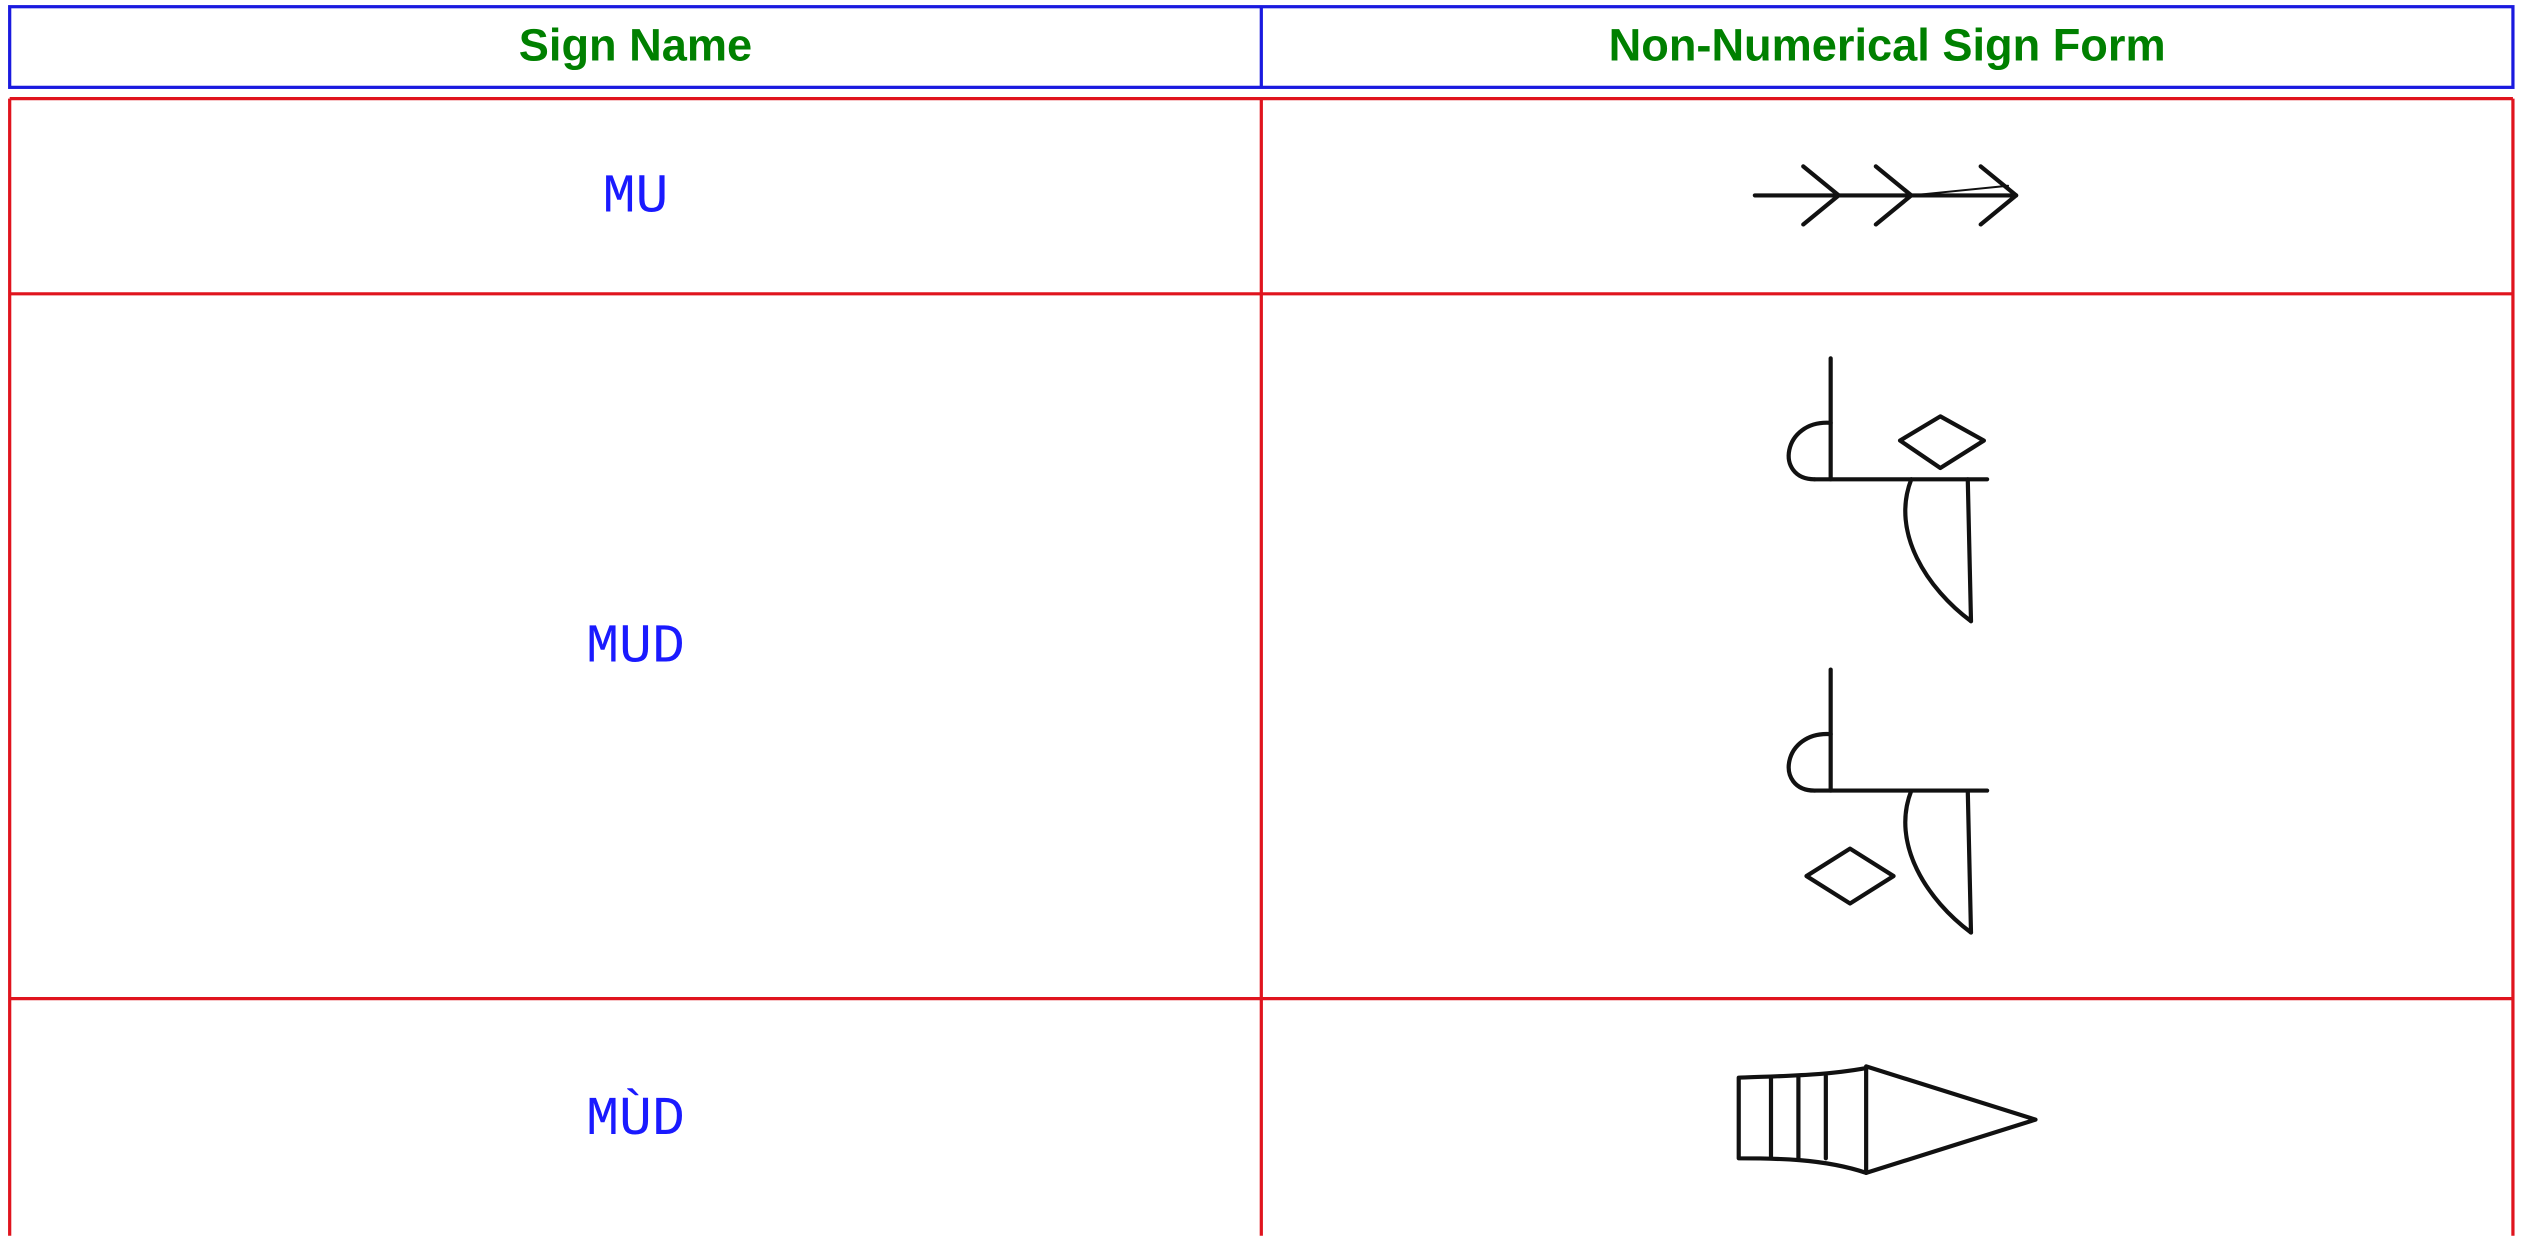 This screenshot has height=1236, width=2521. I want to click on sign-name: MUD, so click(635, 648).